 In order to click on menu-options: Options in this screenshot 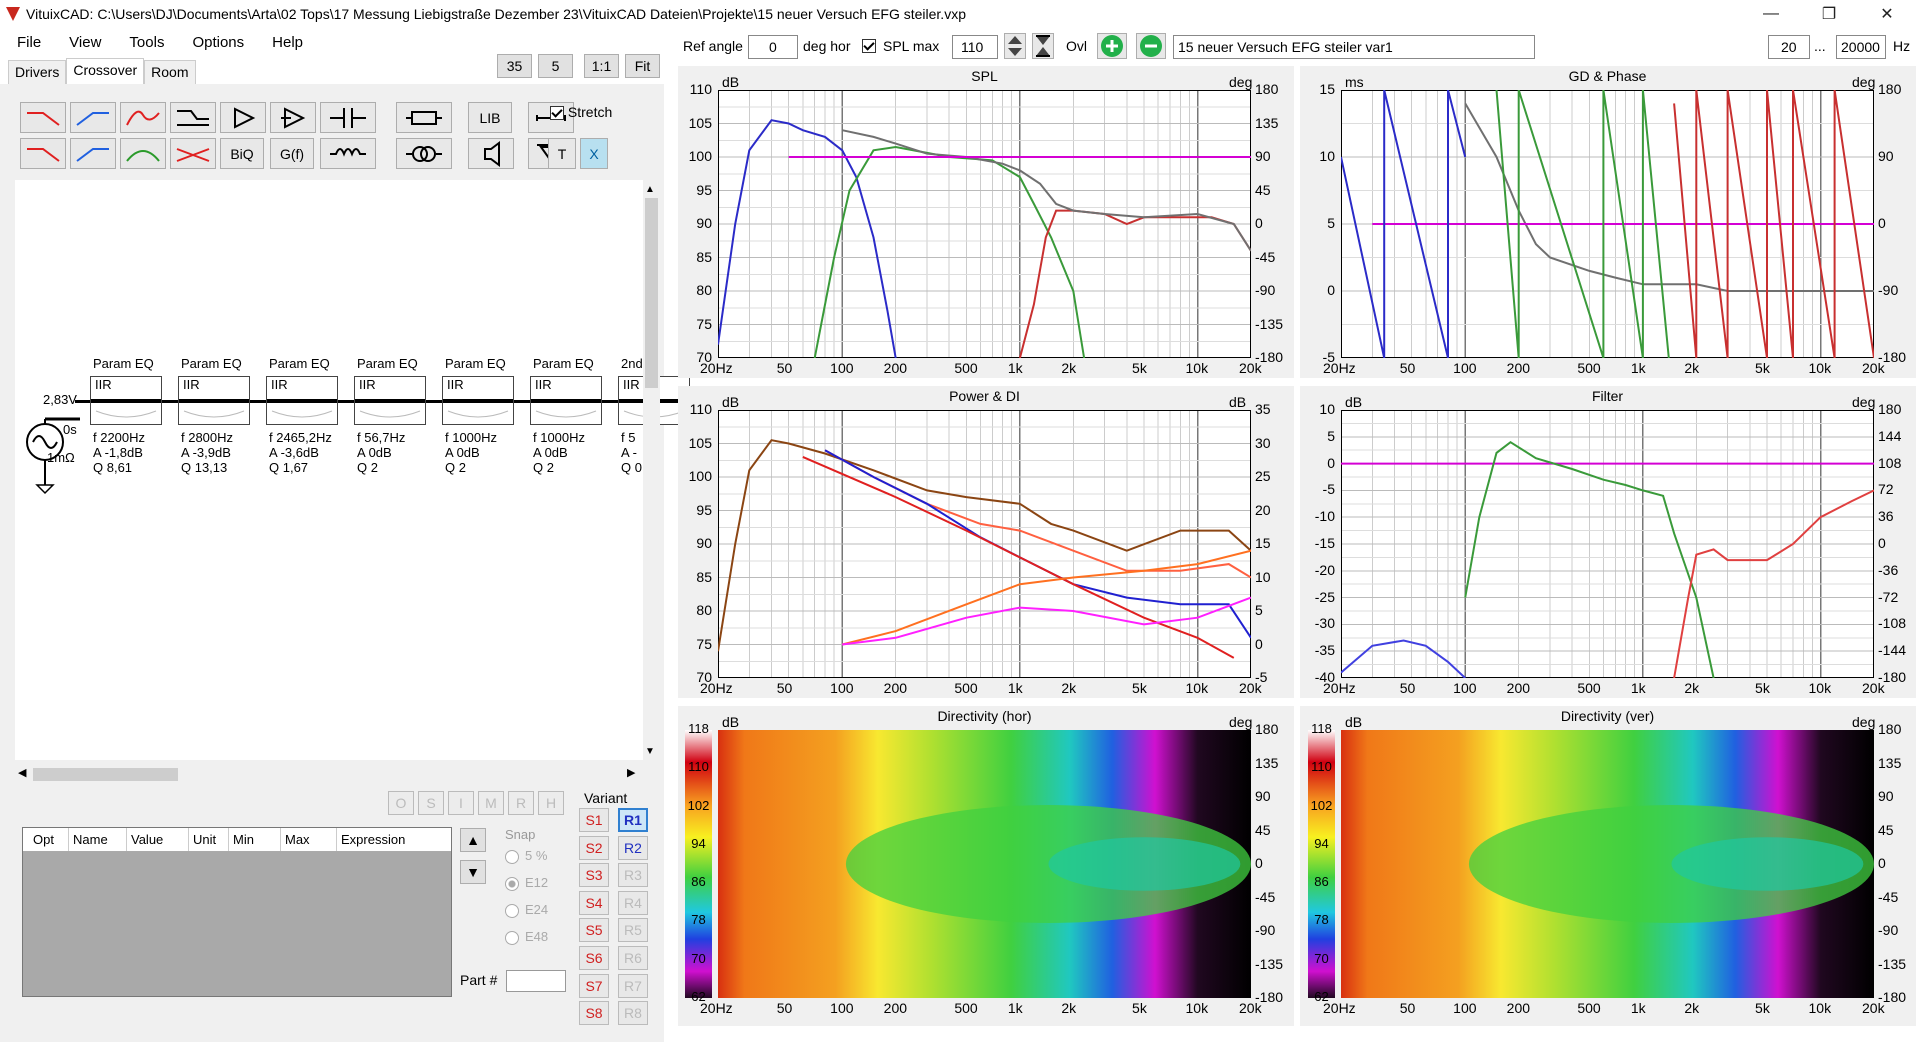, I will do `click(218, 42)`.